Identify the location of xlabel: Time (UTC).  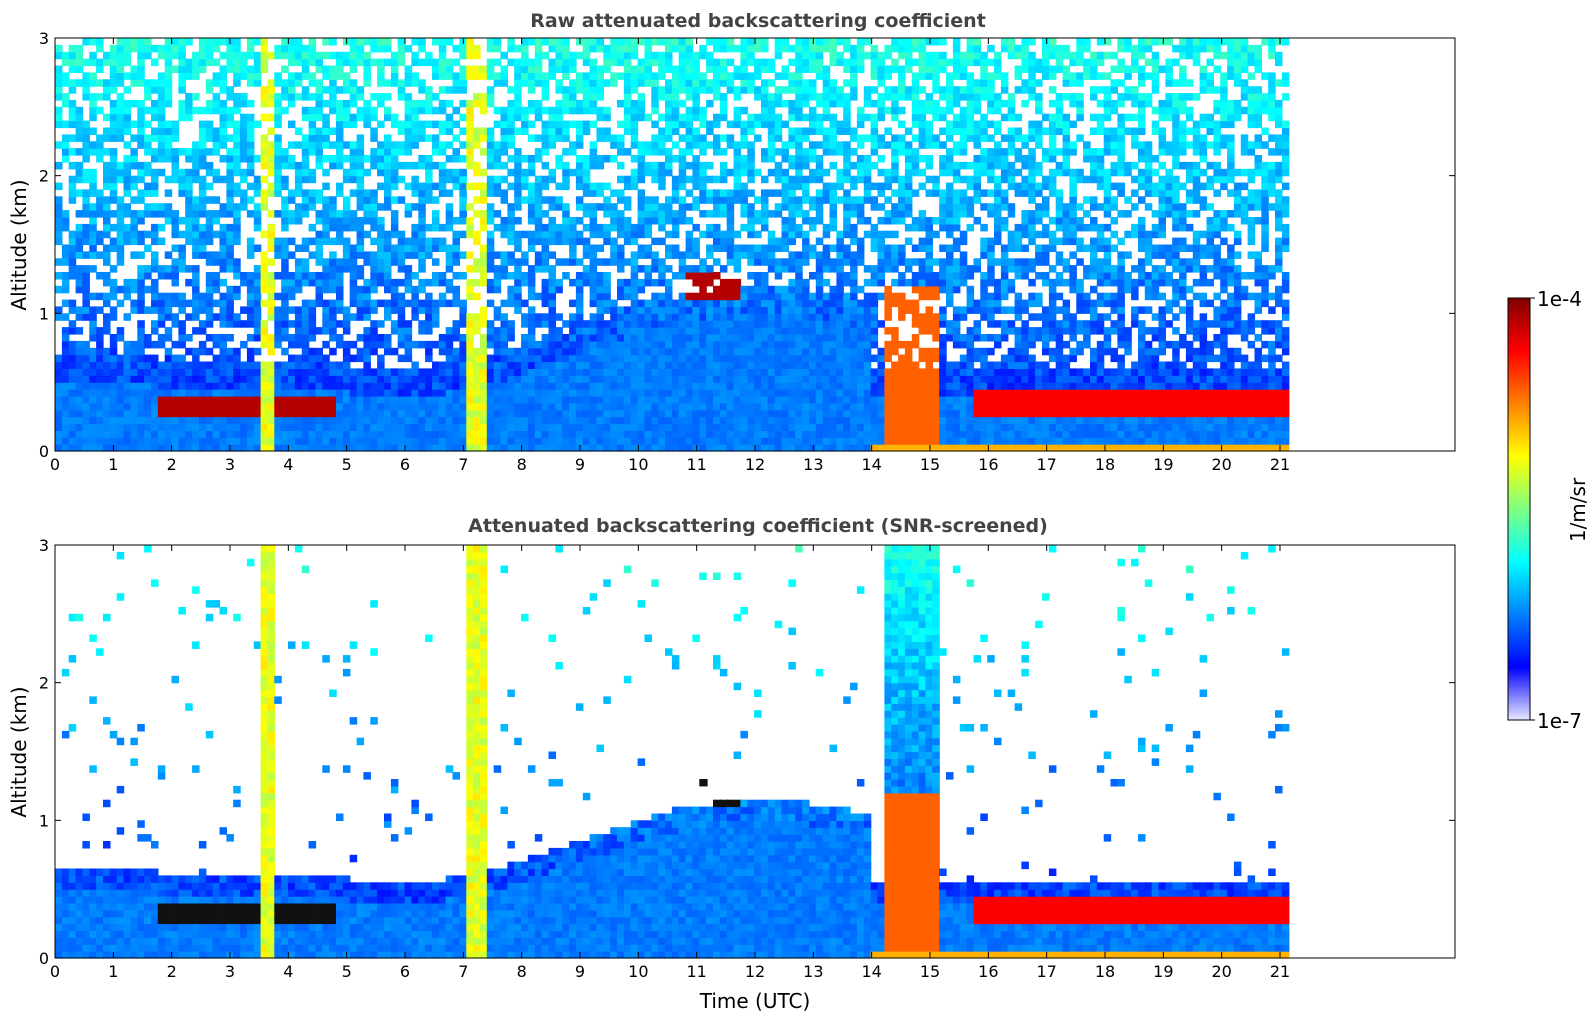
(755, 1001).